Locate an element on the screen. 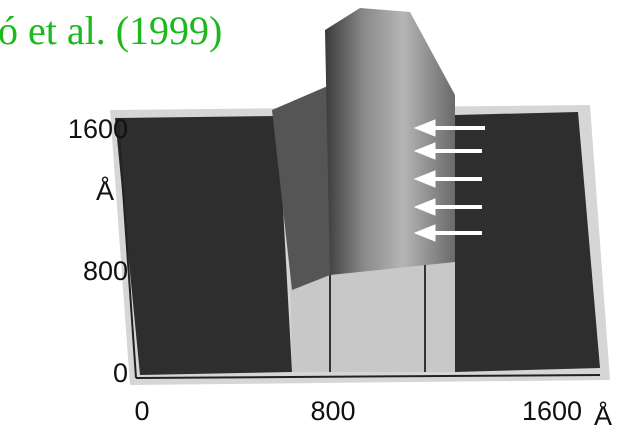 The height and width of the screenshot is (435, 625). x-tick-label: 1600 is located at coordinates (552, 411).